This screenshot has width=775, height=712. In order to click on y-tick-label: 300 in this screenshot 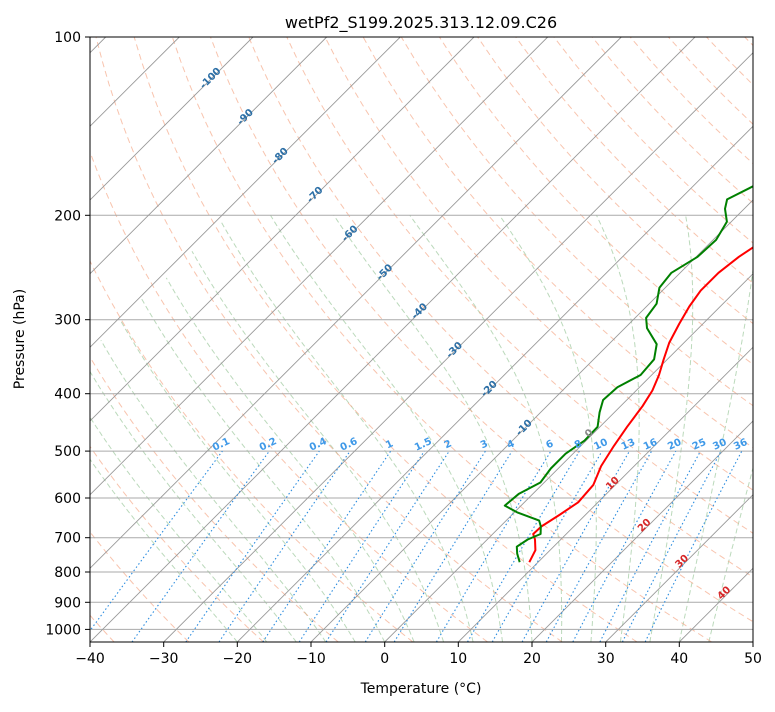, I will do `click(67, 321)`.